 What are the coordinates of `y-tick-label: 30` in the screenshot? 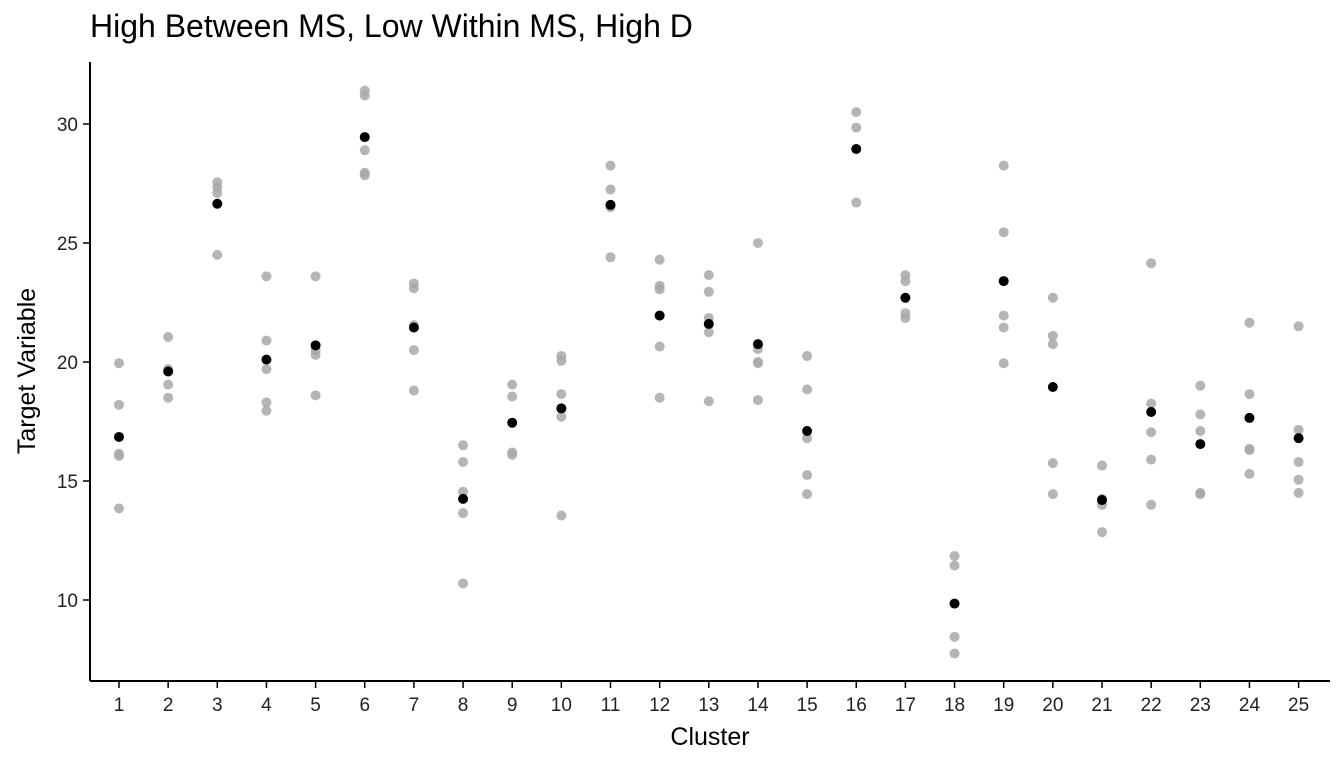 It's located at (67, 125).